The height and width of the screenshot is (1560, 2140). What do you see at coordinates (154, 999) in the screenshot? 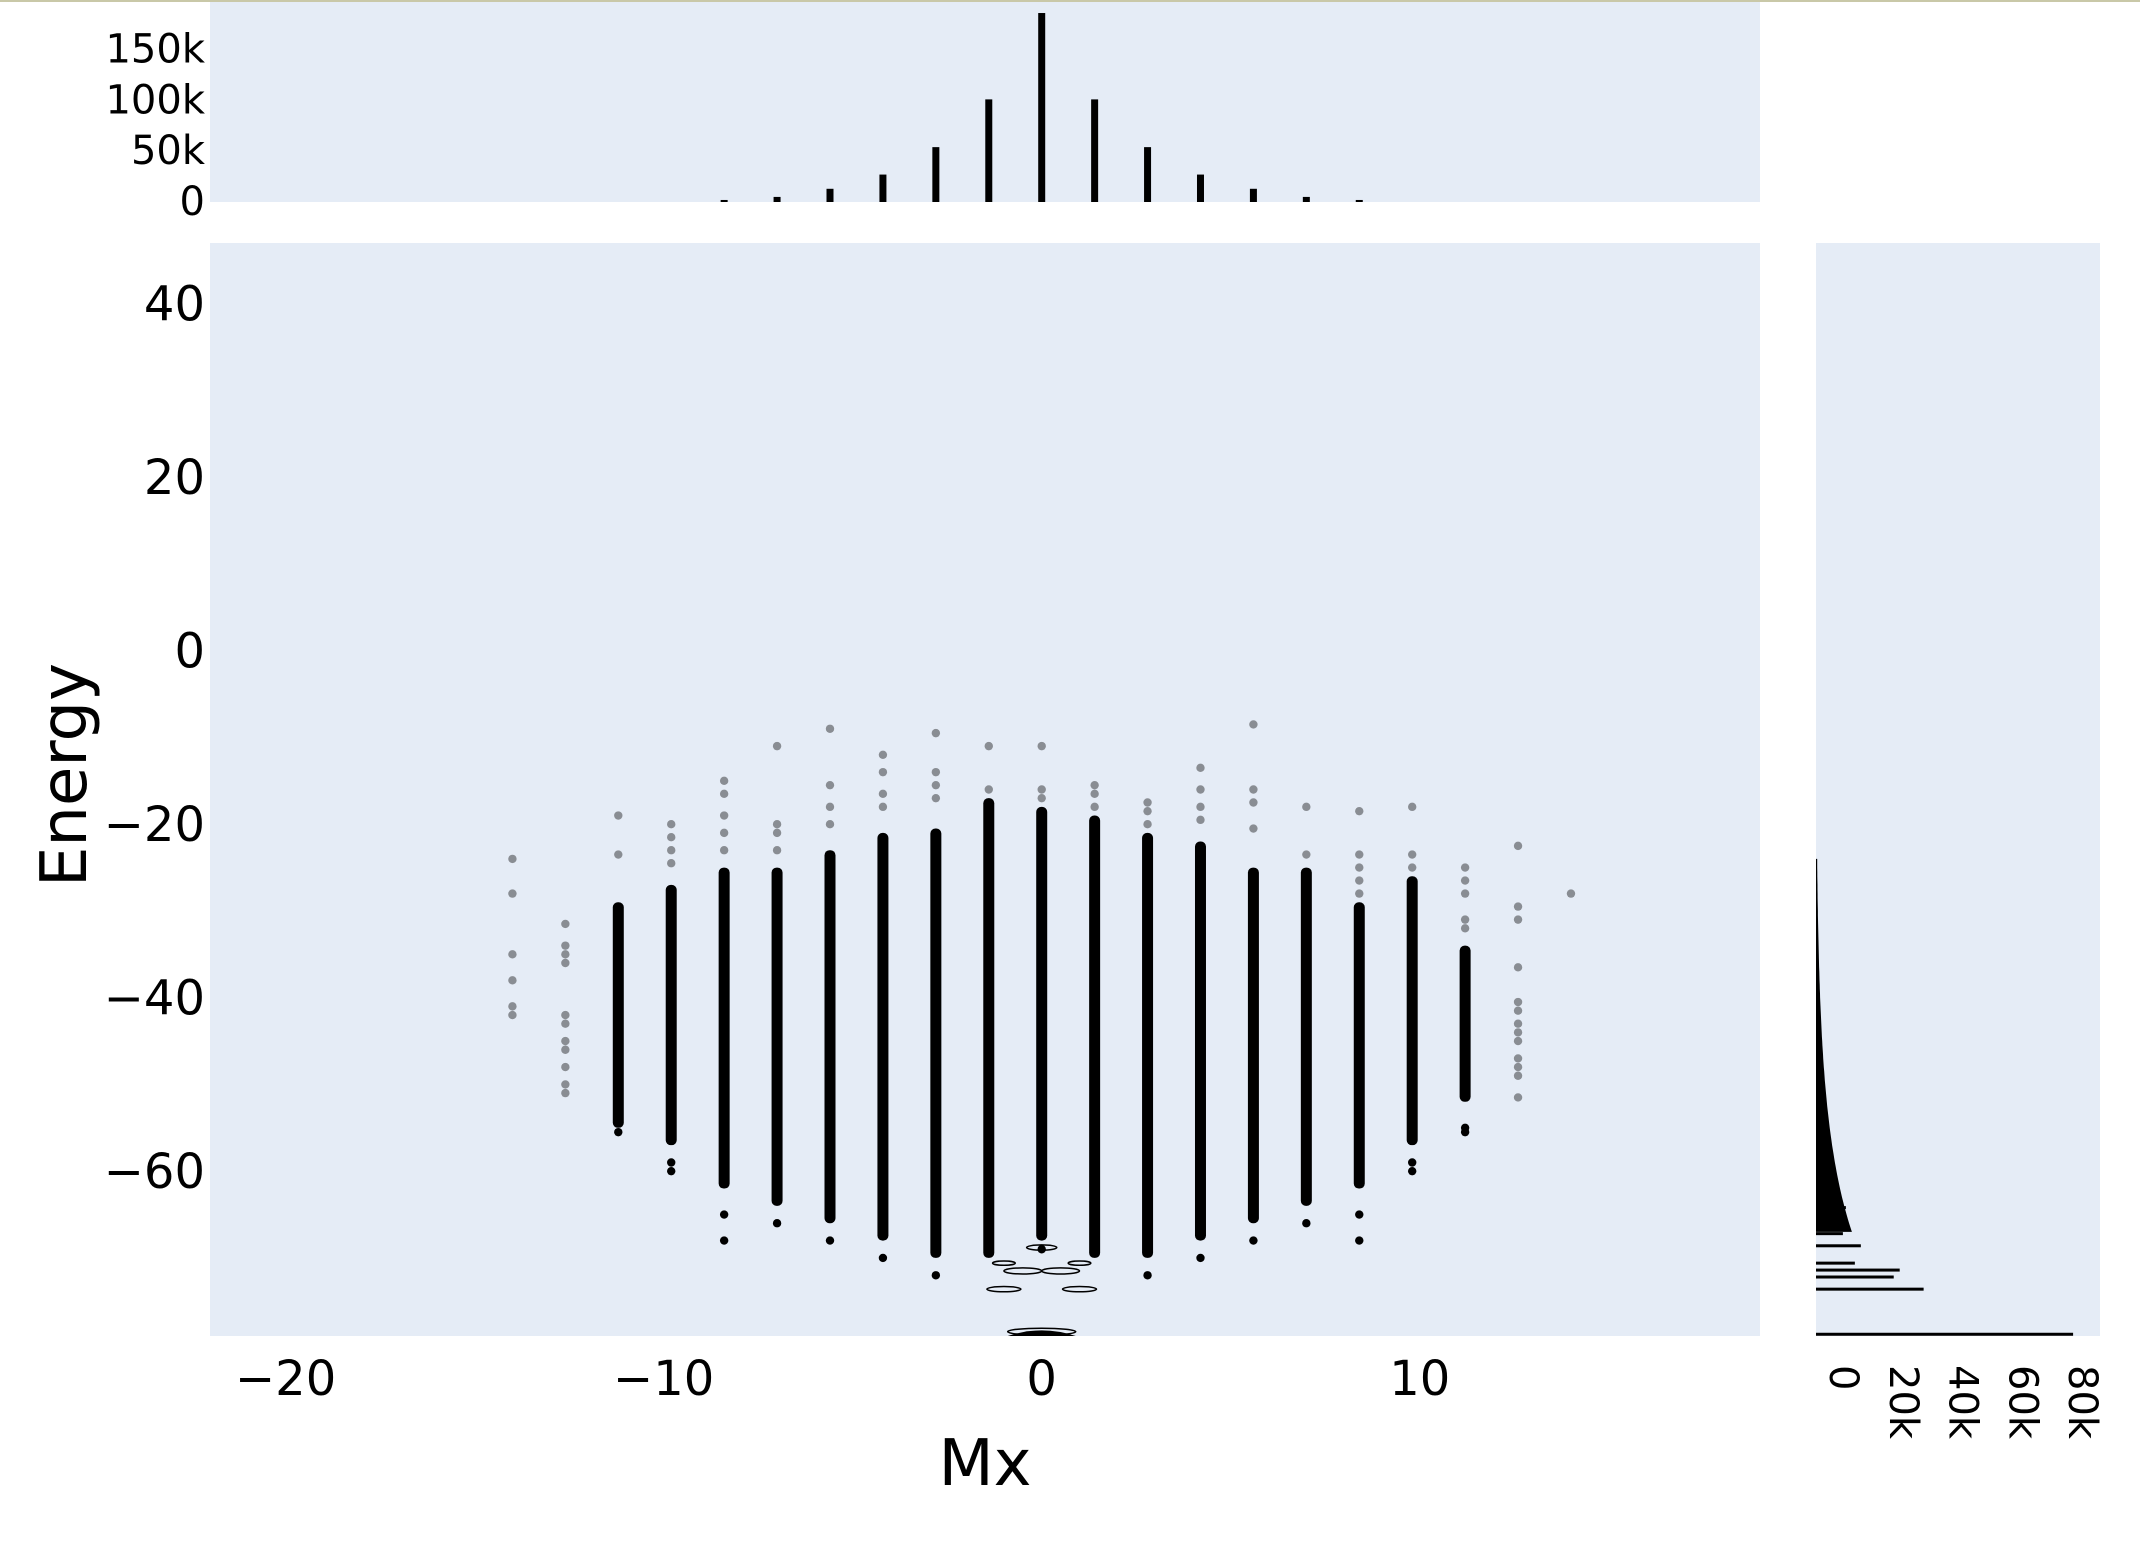
I see `y-tick-label: −40` at bounding box center [154, 999].